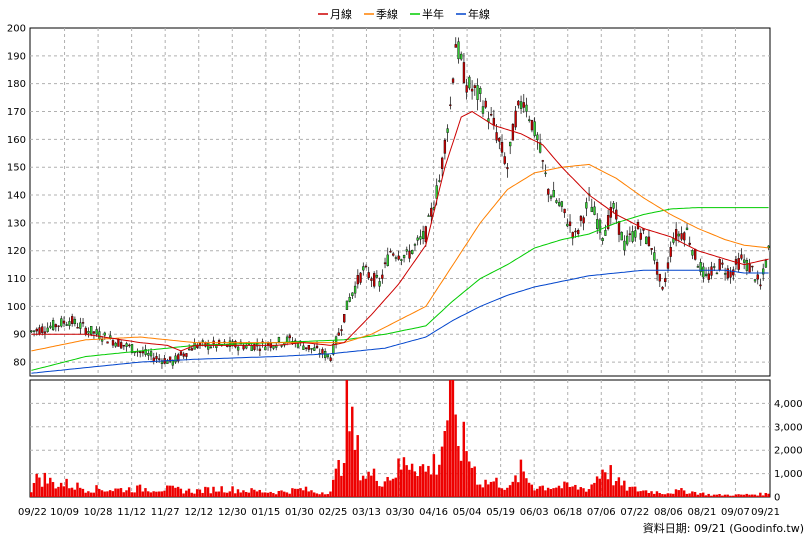  What do you see at coordinates (16, 168) in the screenshot?
I see `y-tick-label: 150` at bounding box center [16, 168].